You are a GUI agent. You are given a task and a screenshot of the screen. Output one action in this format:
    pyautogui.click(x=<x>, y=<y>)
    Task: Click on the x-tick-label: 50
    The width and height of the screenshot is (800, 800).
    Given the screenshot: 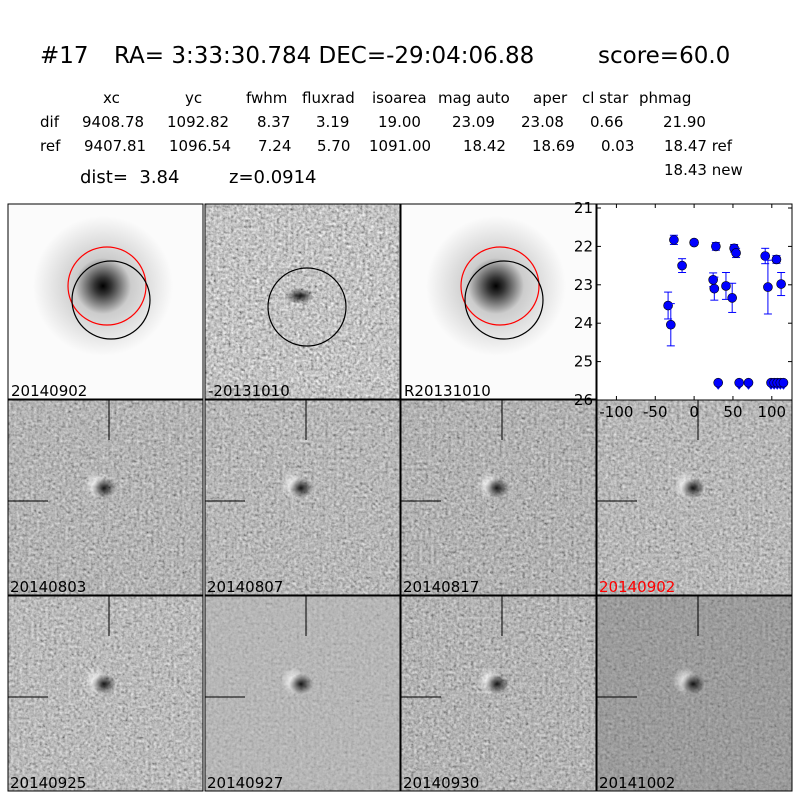 What is the action you would take?
    pyautogui.click(x=732, y=412)
    